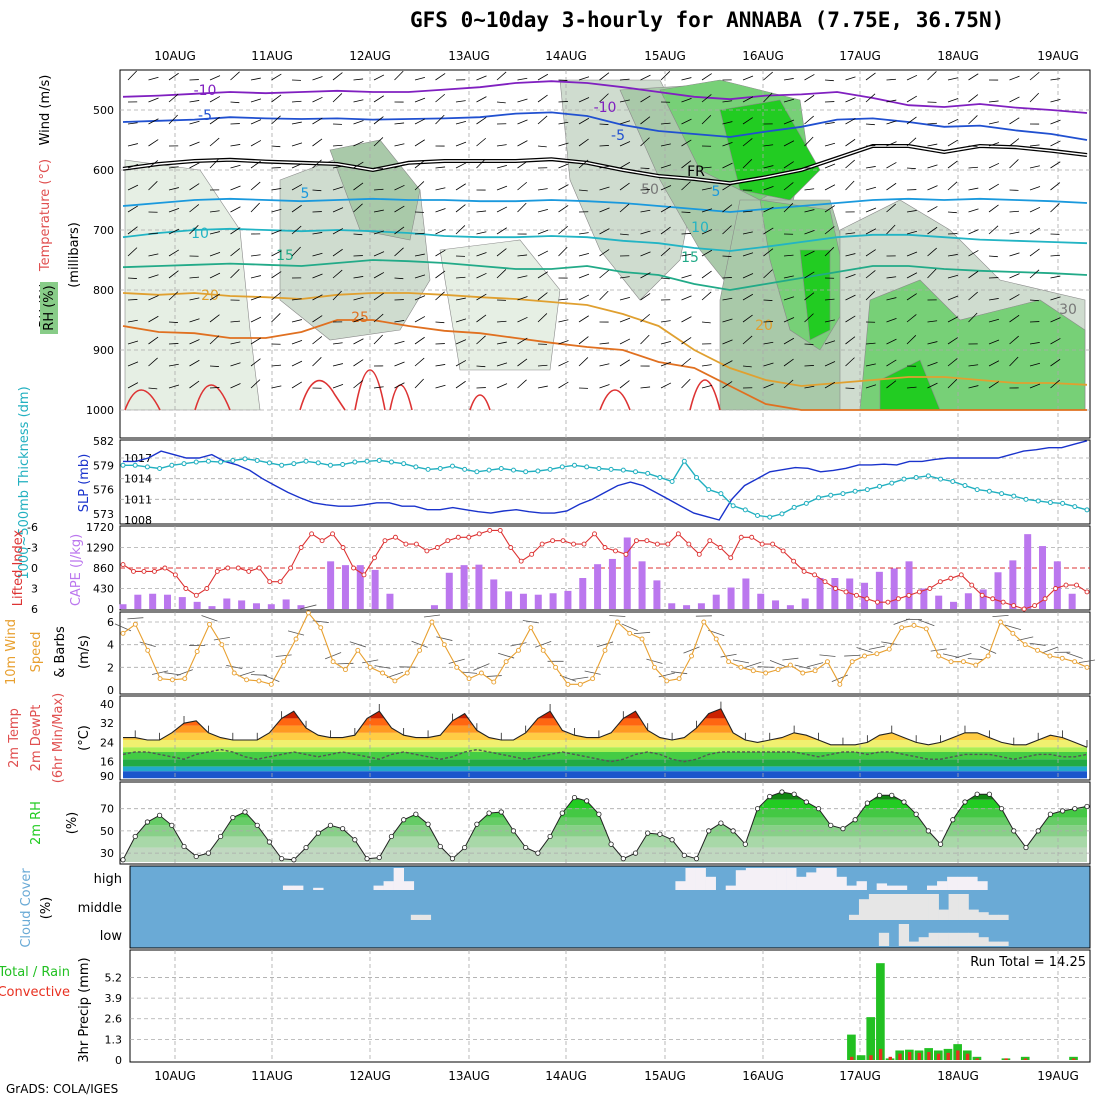 This screenshot has height=1100, width=1100. Describe the element at coordinates (103, 110) in the screenshot. I see `pressure-tick: 500` at that location.